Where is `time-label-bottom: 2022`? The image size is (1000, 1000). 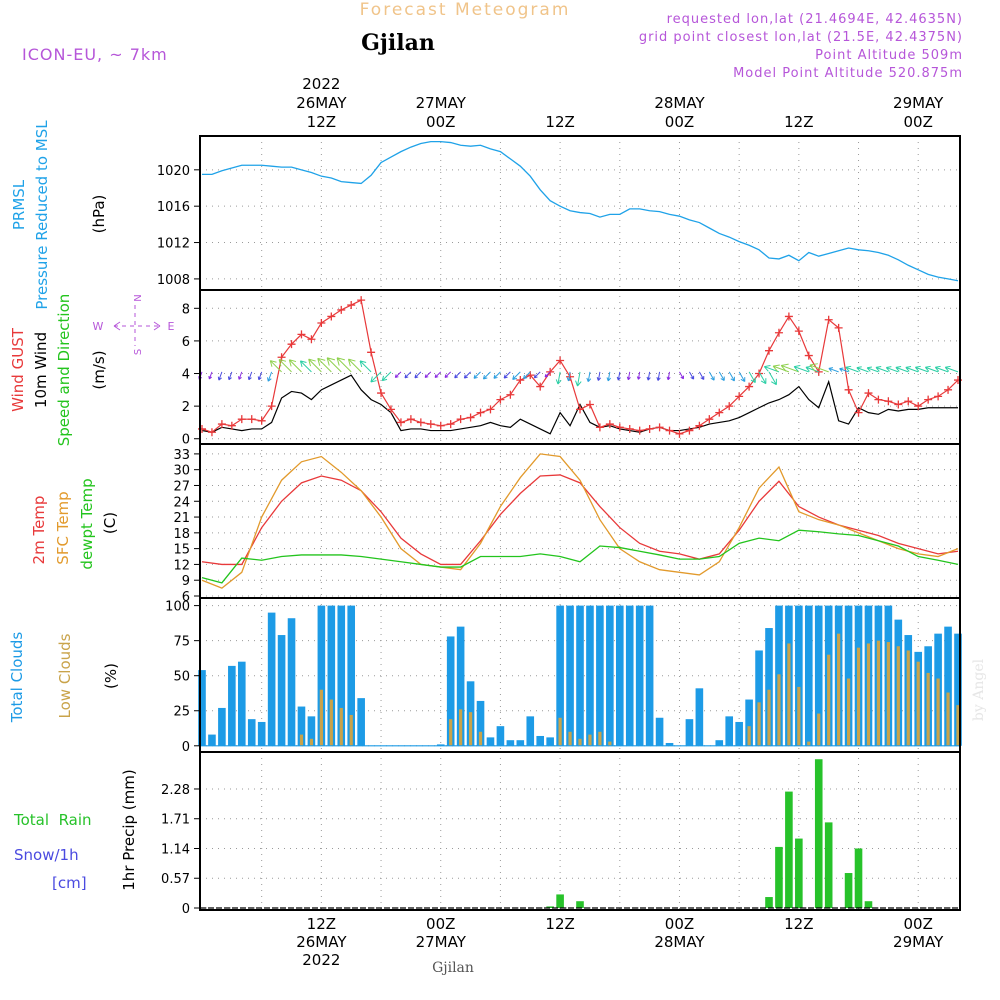 time-label-bottom: 2022 is located at coordinates (321, 960).